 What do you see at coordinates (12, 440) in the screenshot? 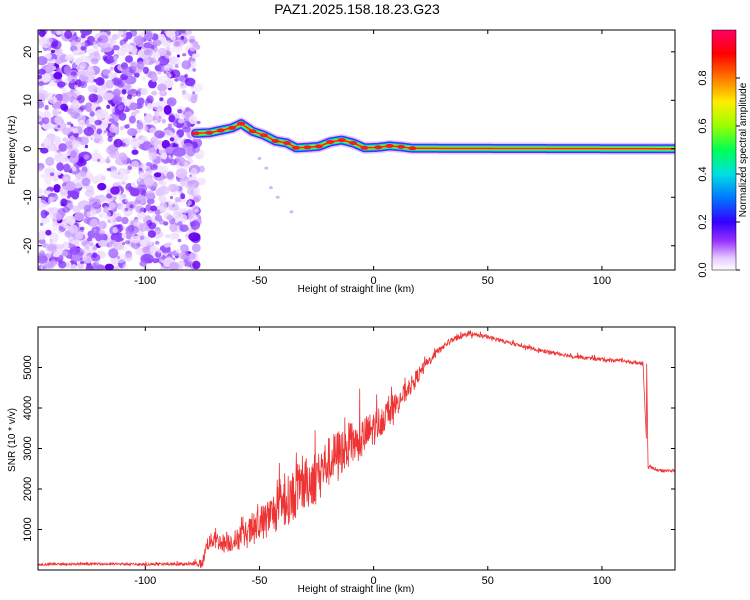
I see `snr-y-label: SNR (10 * v/v)` at bounding box center [12, 440].